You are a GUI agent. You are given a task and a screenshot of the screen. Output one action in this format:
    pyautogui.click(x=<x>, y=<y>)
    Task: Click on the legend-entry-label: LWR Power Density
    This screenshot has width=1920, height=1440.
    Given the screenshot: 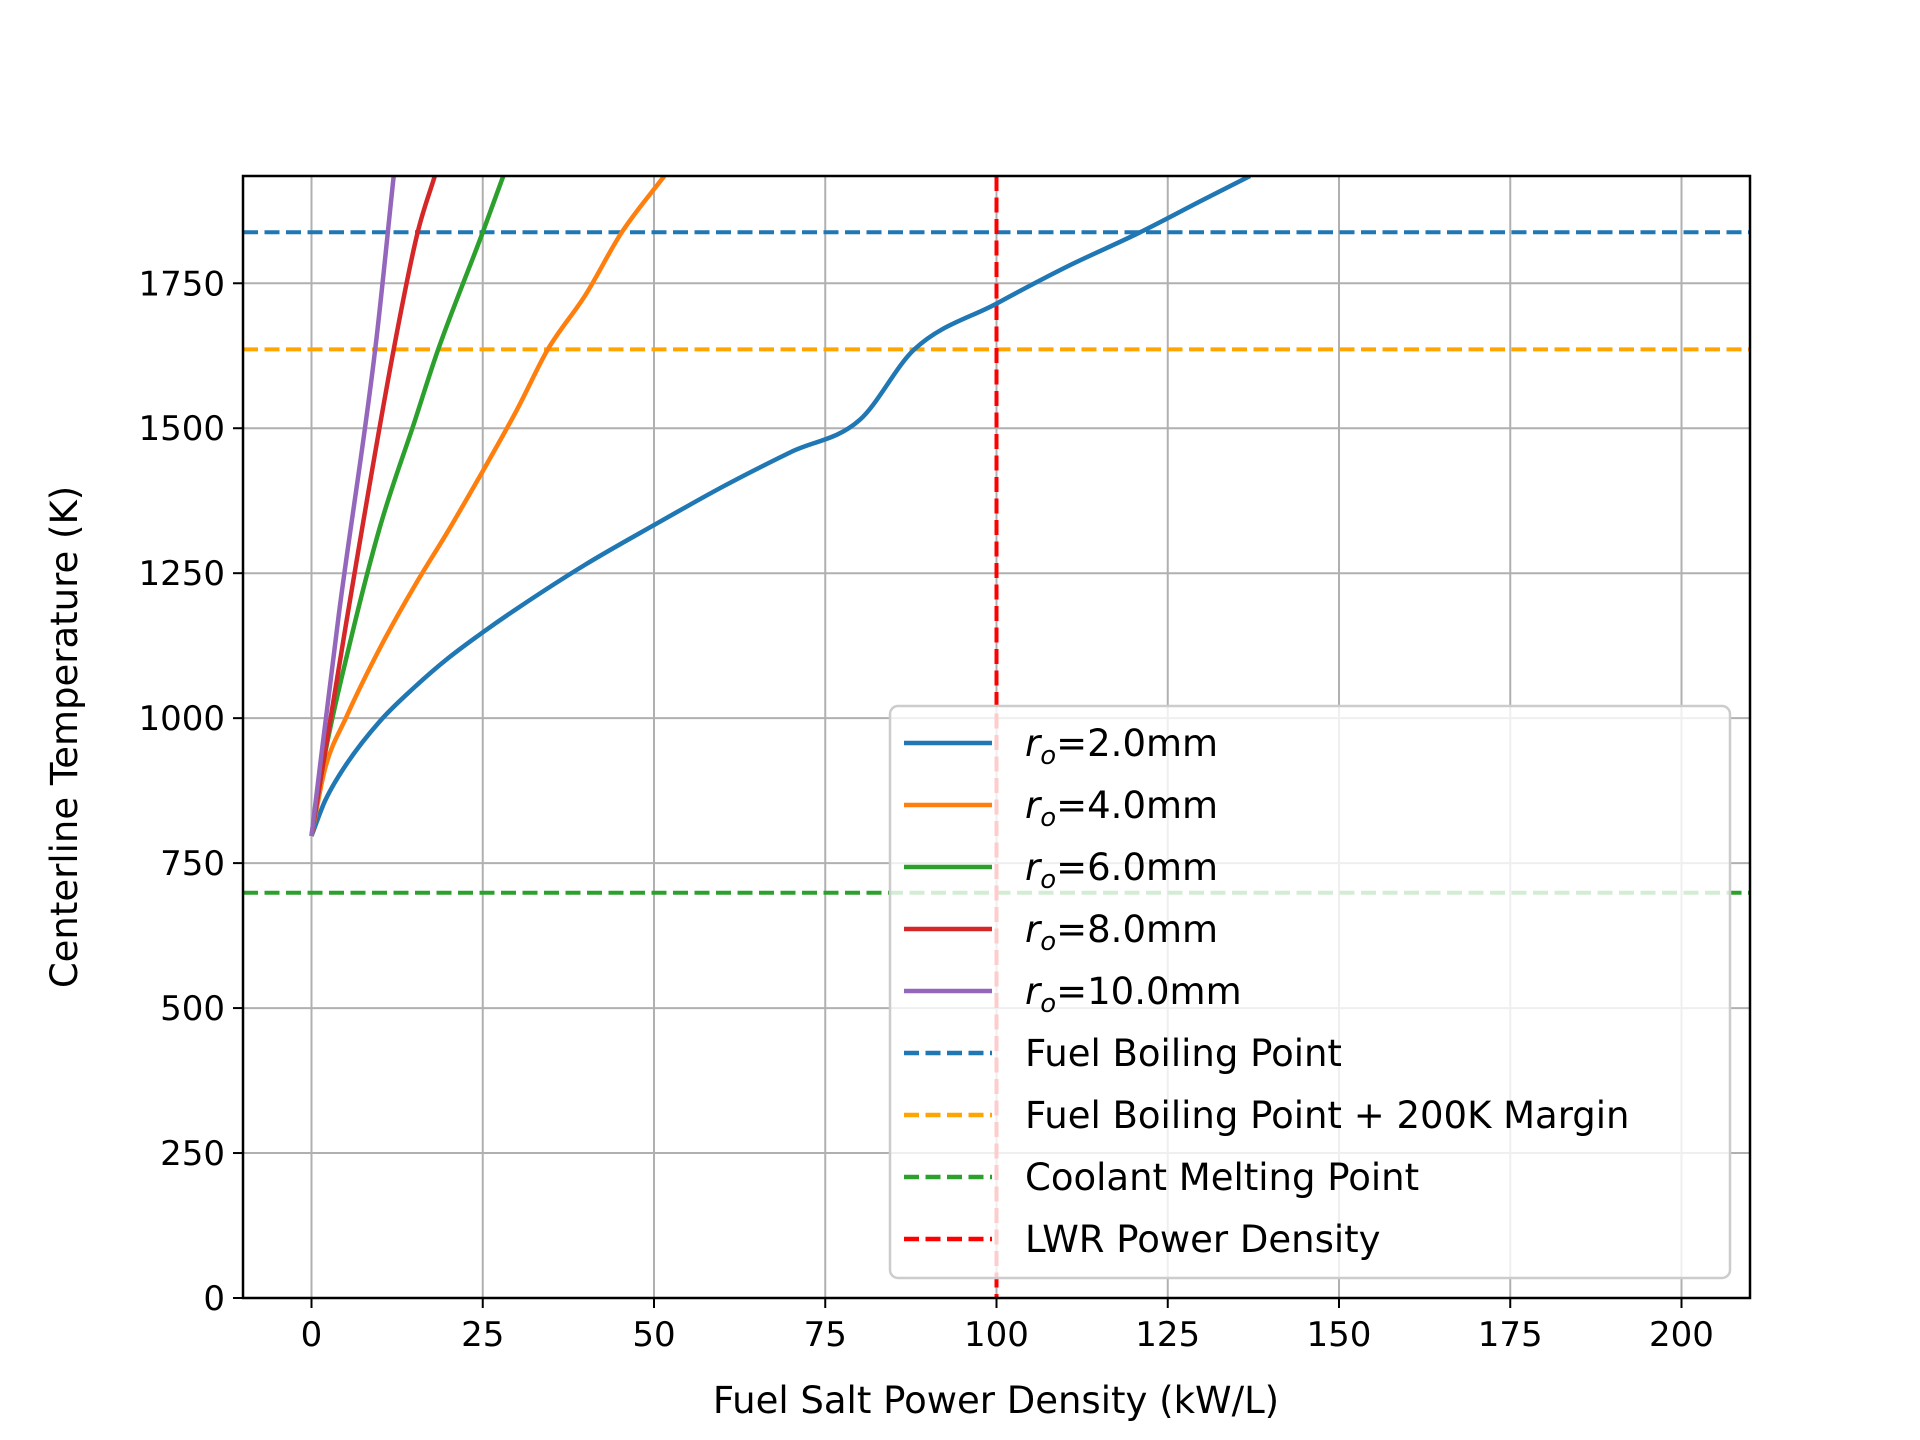 What is the action you would take?
    pyautogui.click(x=1203, y=1239)
    